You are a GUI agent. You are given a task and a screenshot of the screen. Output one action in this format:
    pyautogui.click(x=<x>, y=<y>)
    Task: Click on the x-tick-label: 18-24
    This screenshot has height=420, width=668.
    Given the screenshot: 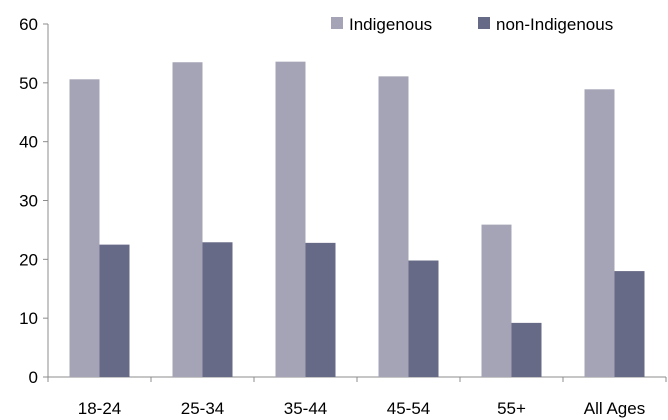 What is the action you would take?
    pyautogui.click(x=99, y=408)
    